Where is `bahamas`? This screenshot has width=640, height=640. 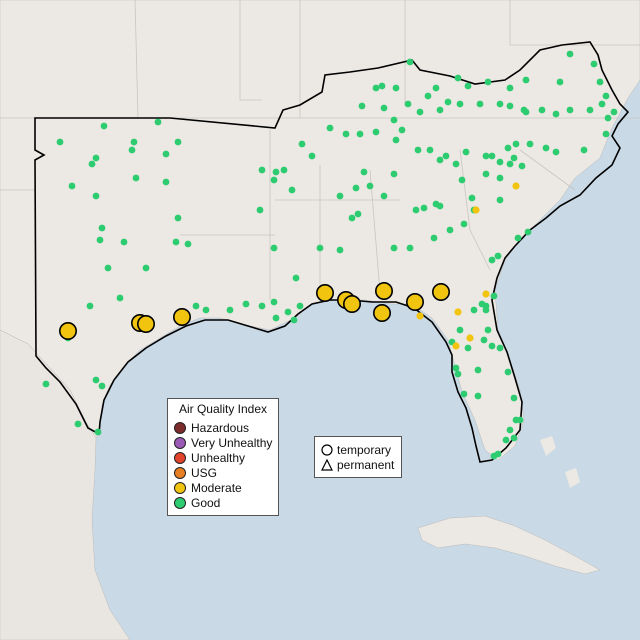
bahamas is located at coordinates (560, 462).